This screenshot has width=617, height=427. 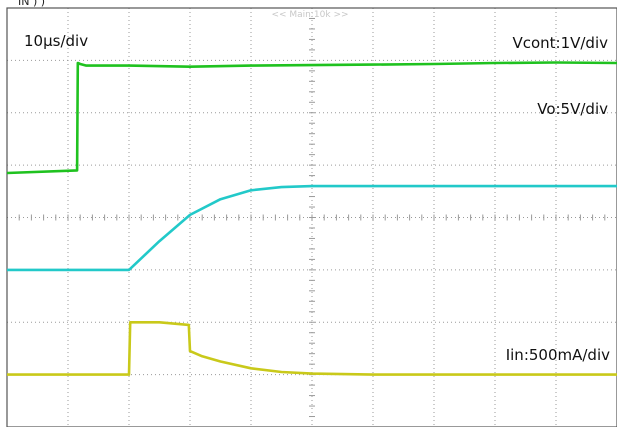 I want to click on top-cut-text: IN ) ), so click(x=31, y=4).